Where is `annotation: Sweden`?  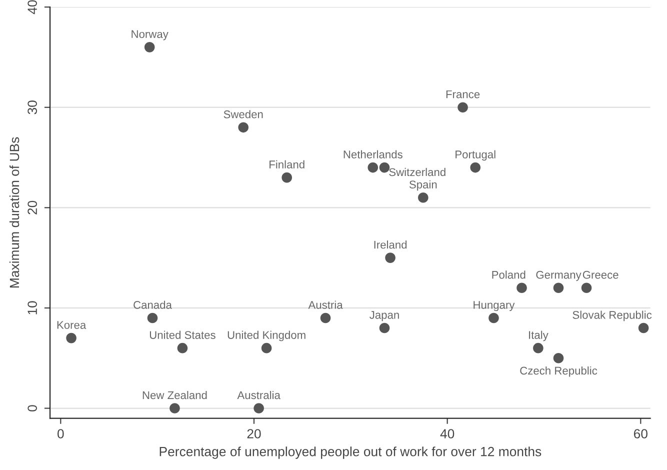
annotation: Sweden is located at coordinates (243, 114).